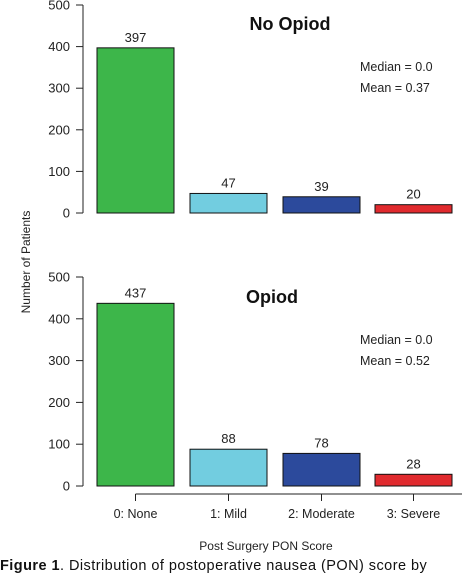 This screenshot has height=574, width=474. Describe the element at coordinates (290, 24) in the screenshot. I see `chart-title: No Opiod` at that location.